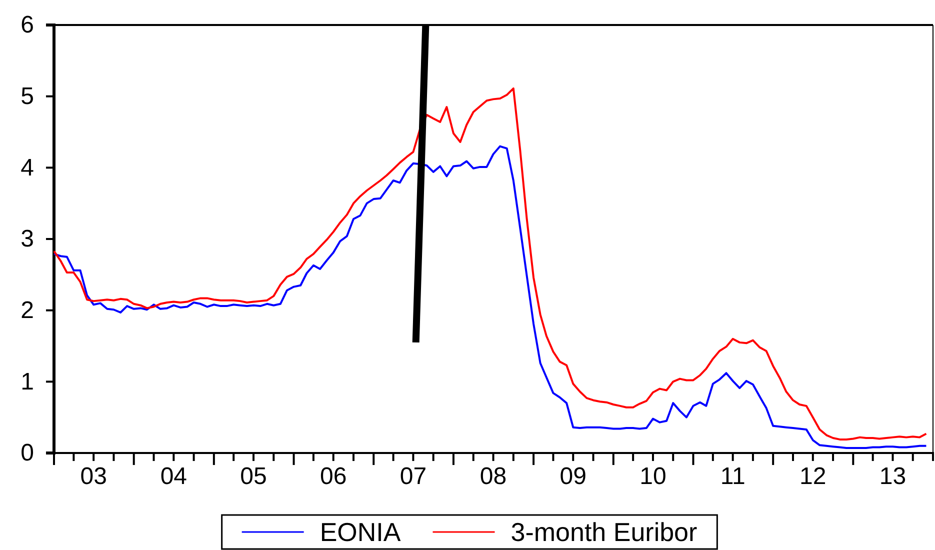  I want to click on y-tick-label: 6, so click(27, 25).